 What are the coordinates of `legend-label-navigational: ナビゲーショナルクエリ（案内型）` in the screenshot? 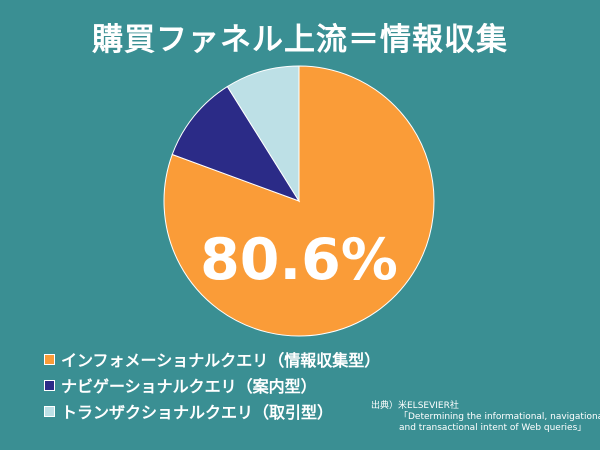 It's located at (189, 386).